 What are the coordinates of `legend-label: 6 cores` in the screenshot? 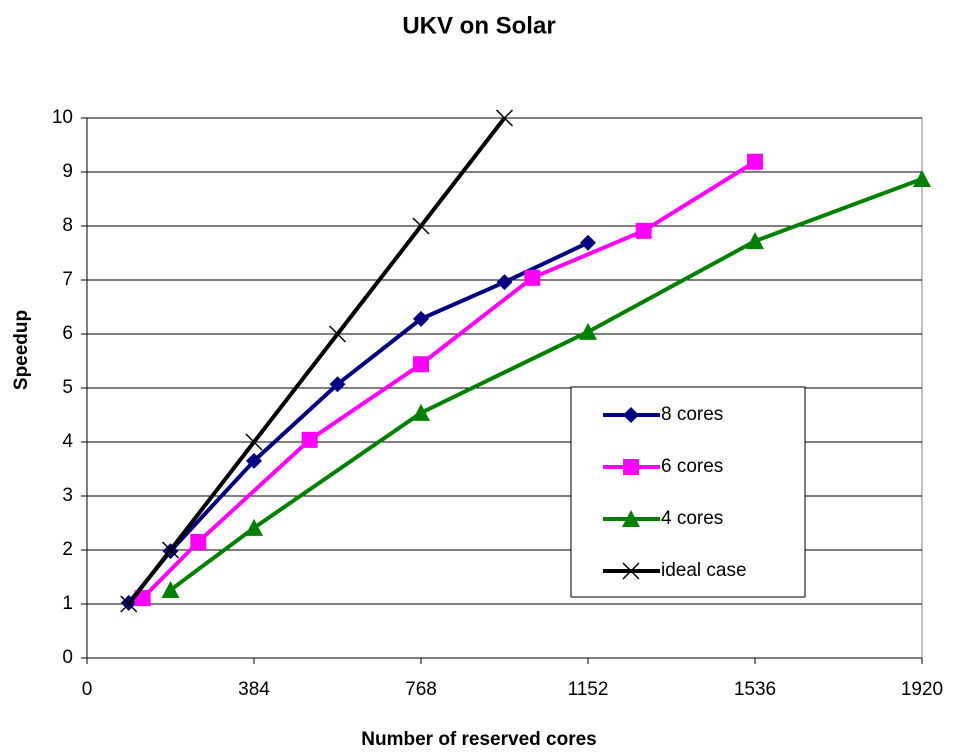 It's located at (692, 466).